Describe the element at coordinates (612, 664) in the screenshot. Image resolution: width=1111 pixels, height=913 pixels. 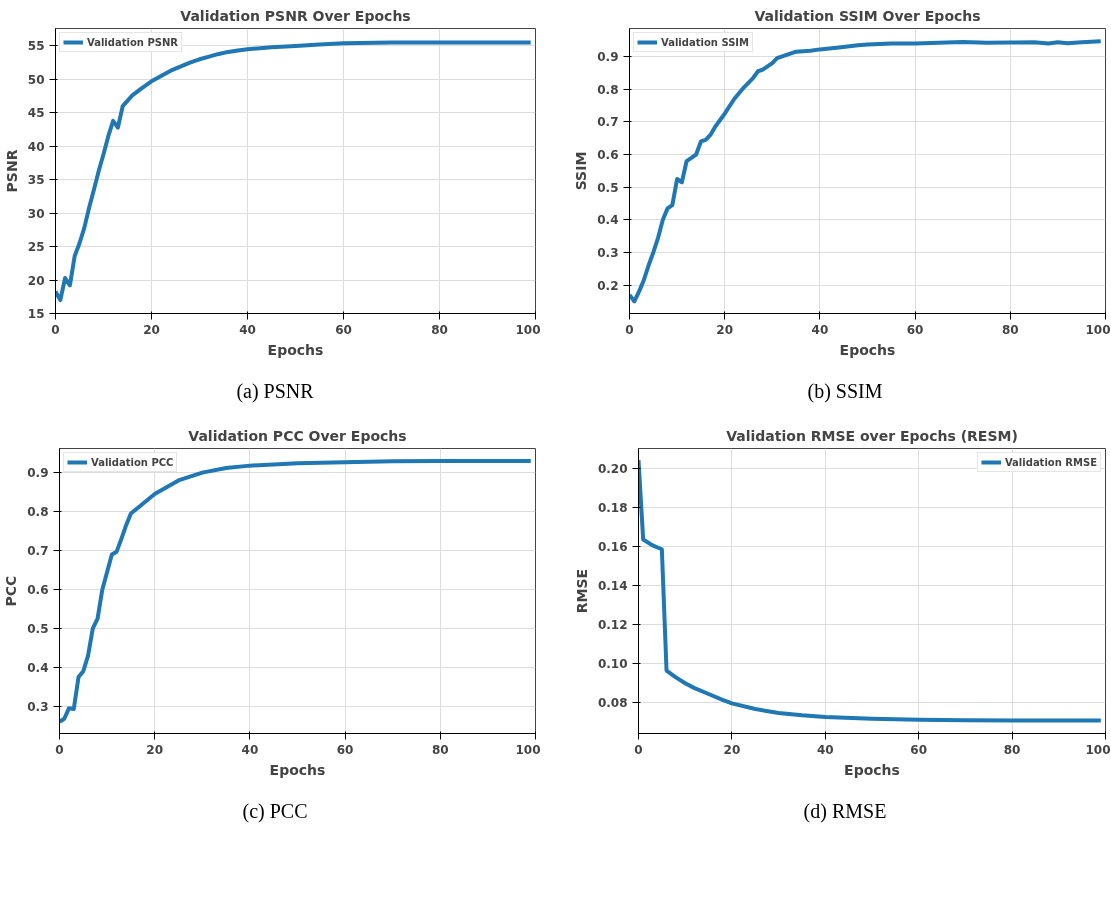
I see `y-tick-label: 0.10` at that location.